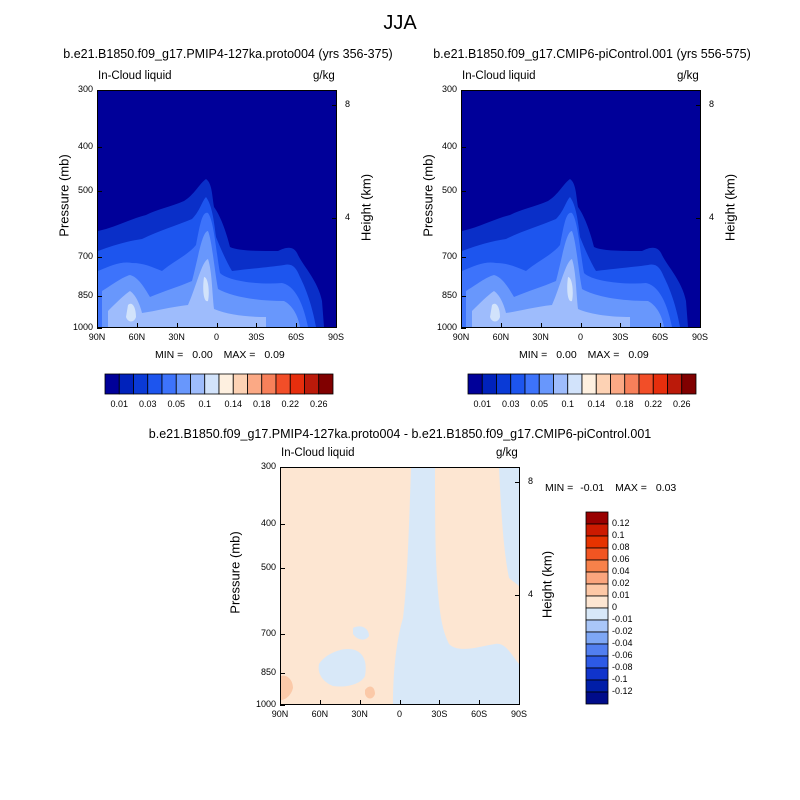 This screenshot has width=800, height=800. What do you see at coordinates (256, 337) in the screenshot?
I see `x-tick-label: 30S` at bounding box center [256, 337].